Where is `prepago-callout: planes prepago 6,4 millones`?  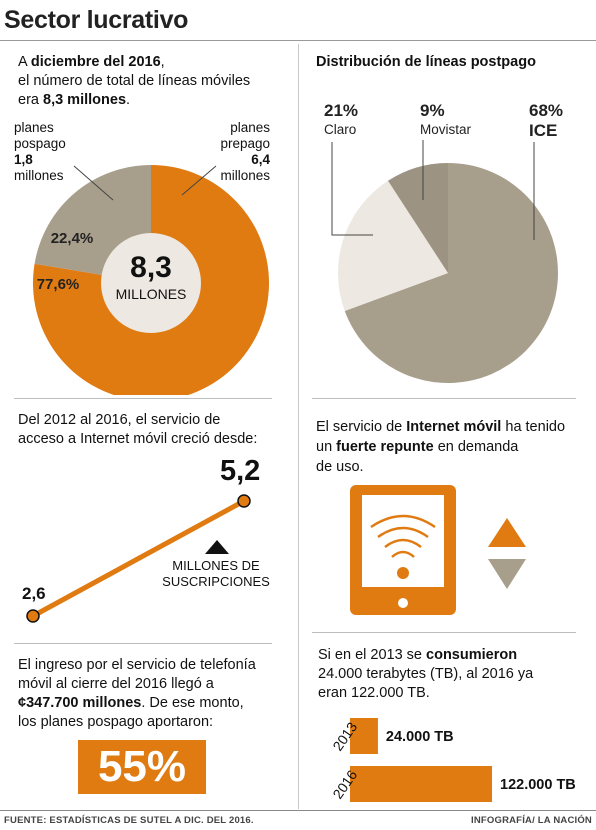
prepago-callout: planes prepago 6,4 millones is located at coordinates (245, 151).